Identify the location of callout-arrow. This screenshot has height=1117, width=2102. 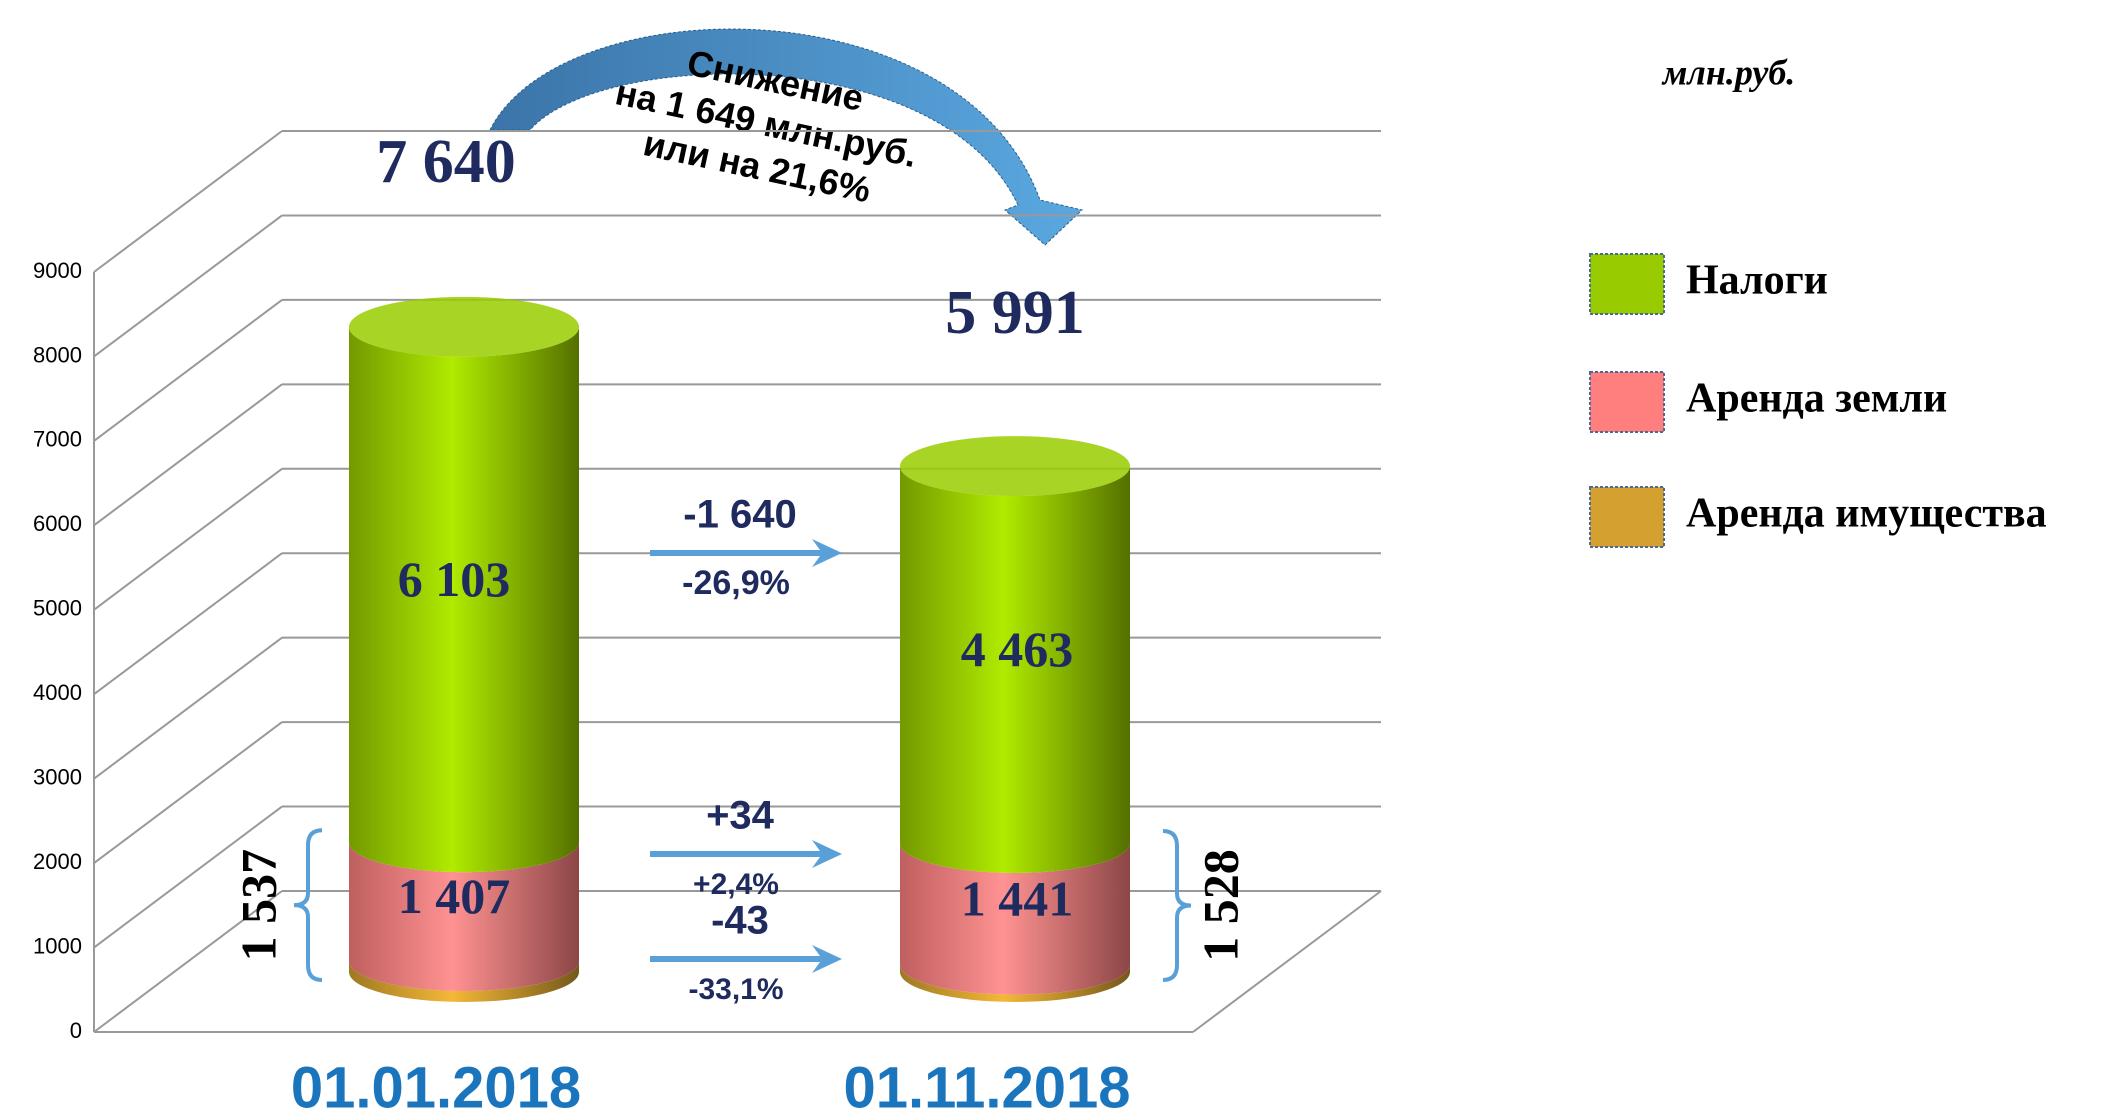
(786, 137).